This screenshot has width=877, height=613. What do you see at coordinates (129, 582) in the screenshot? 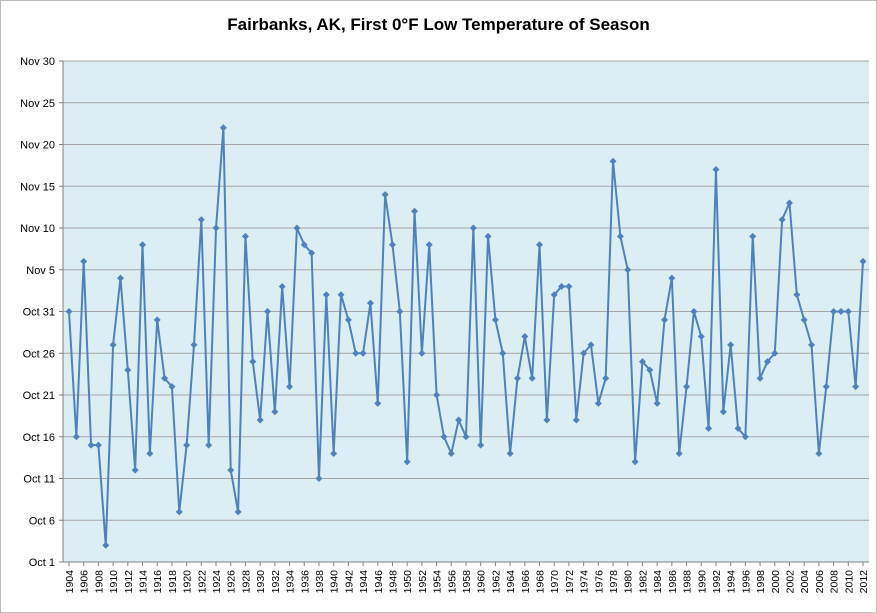
I see `x-tick-label: 1912` at bounding box center [129, 582].